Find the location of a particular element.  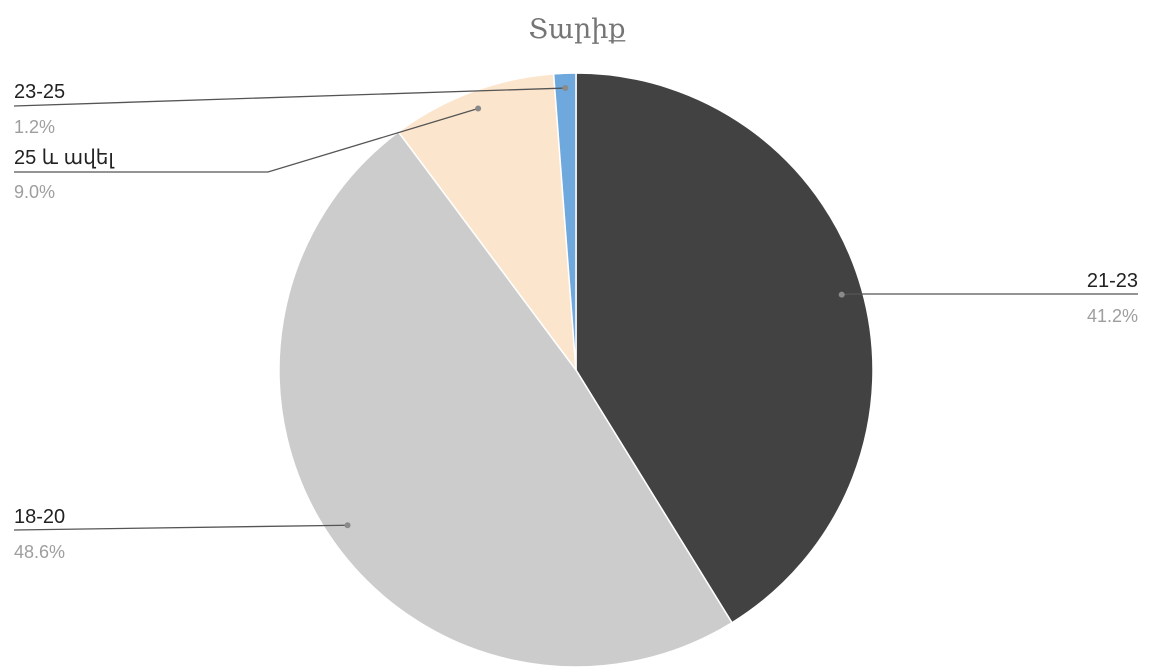

slice-label-3: 23-25 is located at coordinates (39, 92).